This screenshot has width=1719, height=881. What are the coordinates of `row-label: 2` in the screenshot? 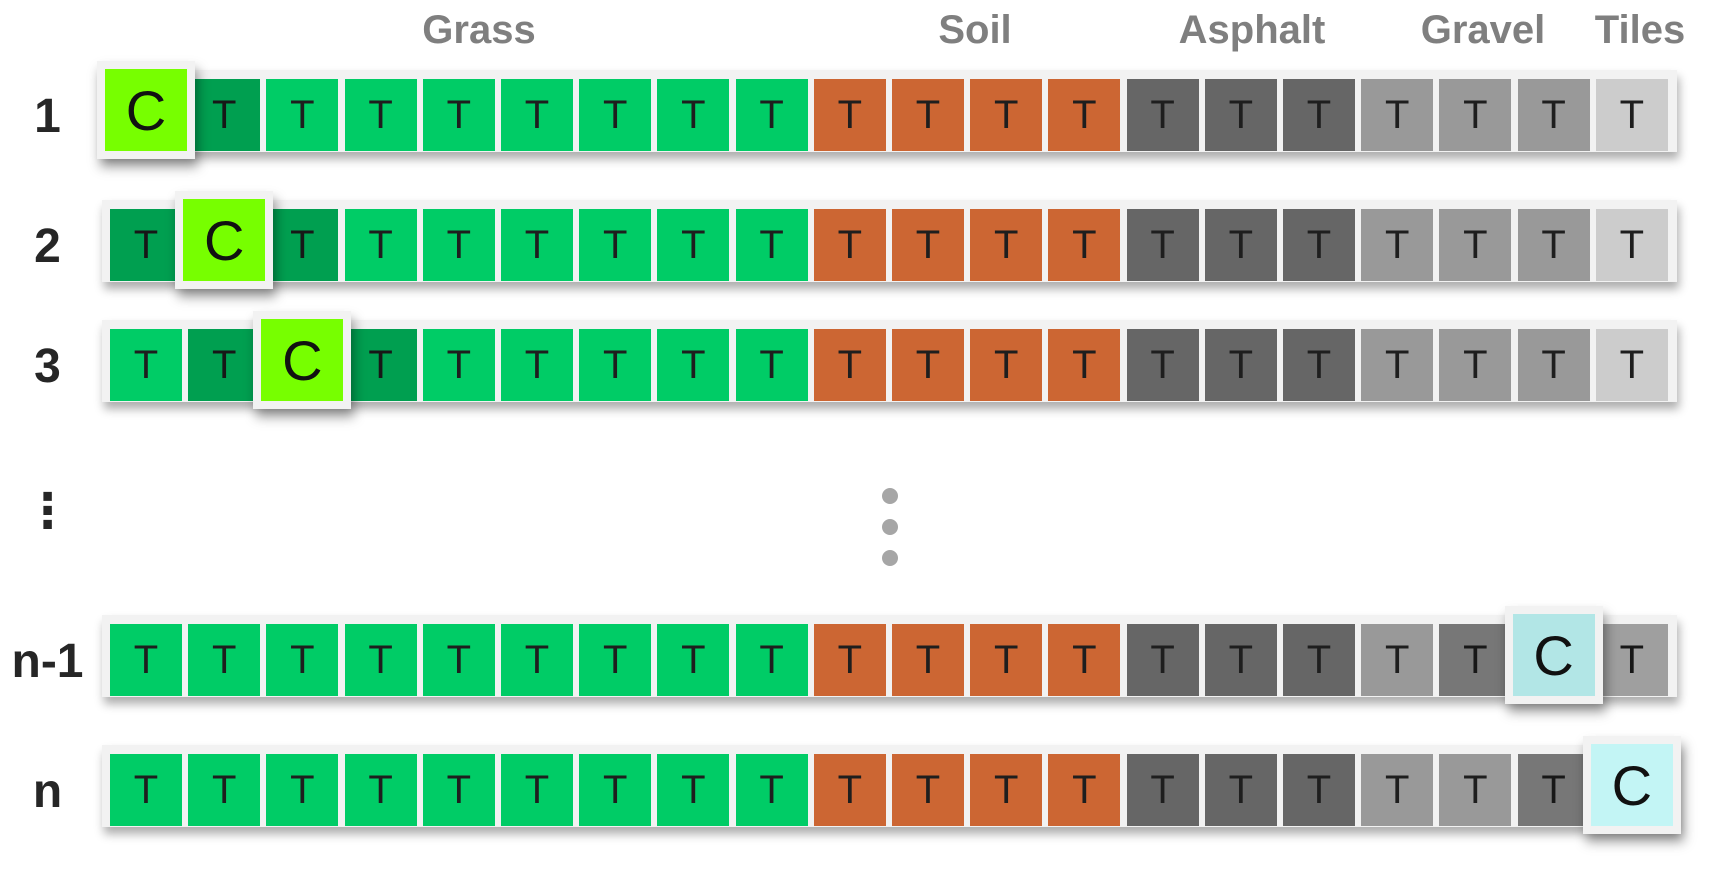 It's located at (47, 246).